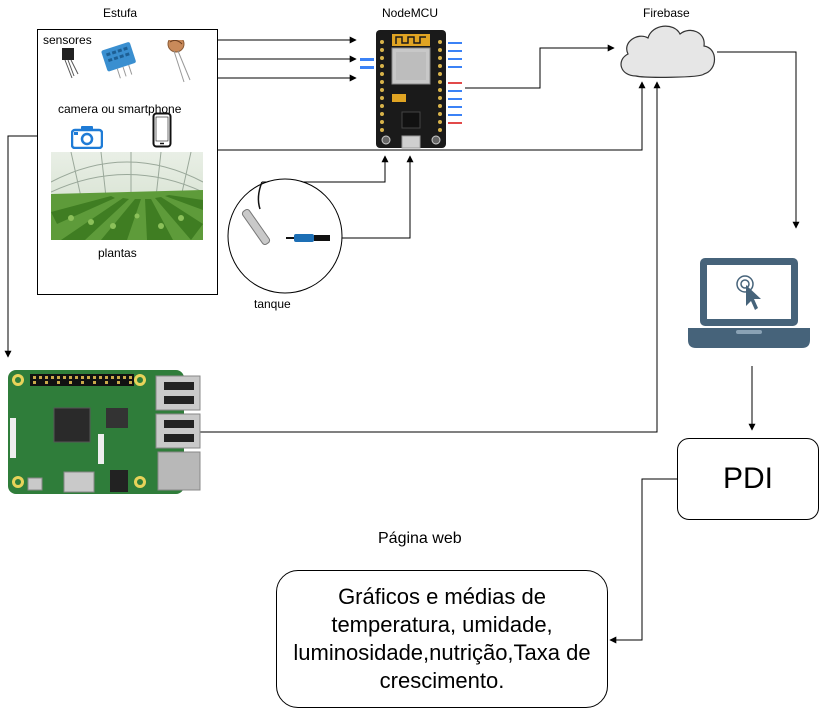 The image size is (819, 710). I want to click on humidity-sensor-icon, so click(118, 60).